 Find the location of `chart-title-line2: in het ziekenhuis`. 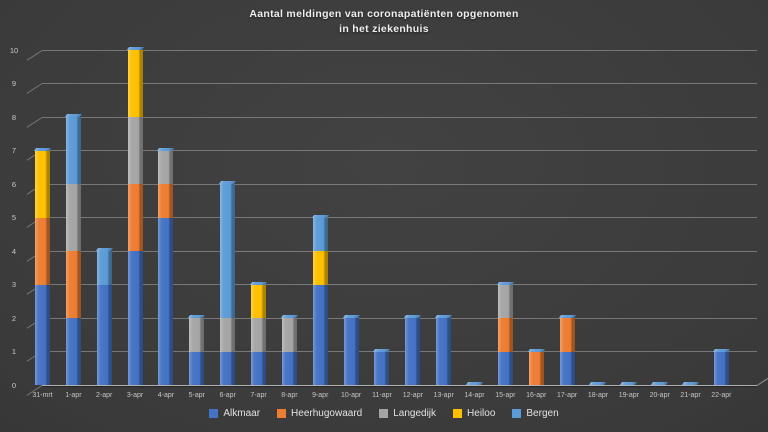

chart-title-line2: in het ziekenhuis is located at coordinates (384, 29).